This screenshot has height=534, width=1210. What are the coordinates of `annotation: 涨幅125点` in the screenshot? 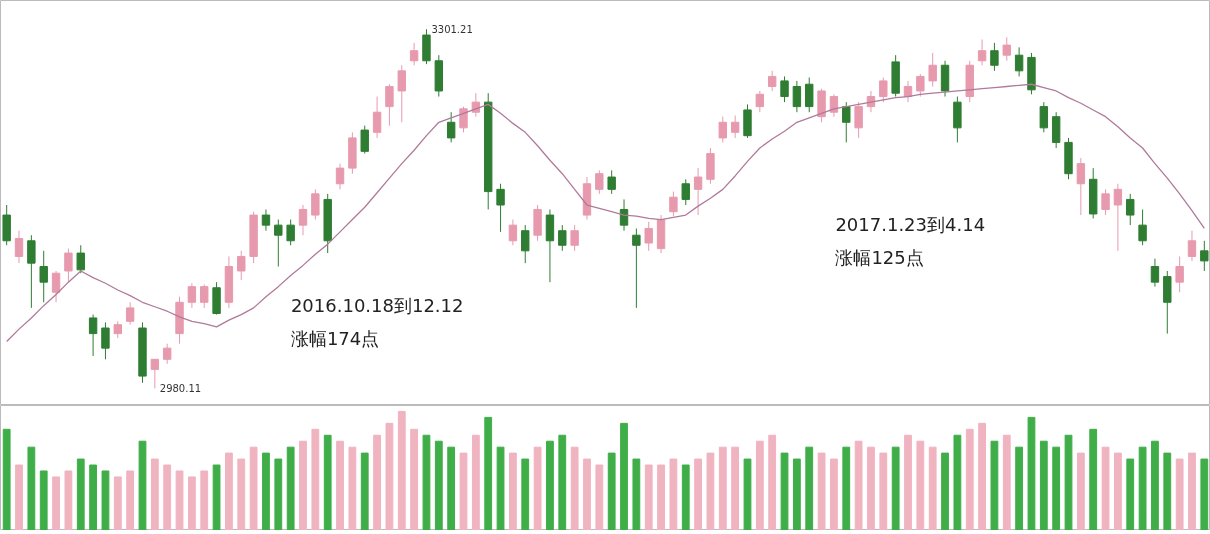 It's located at (879, 257).